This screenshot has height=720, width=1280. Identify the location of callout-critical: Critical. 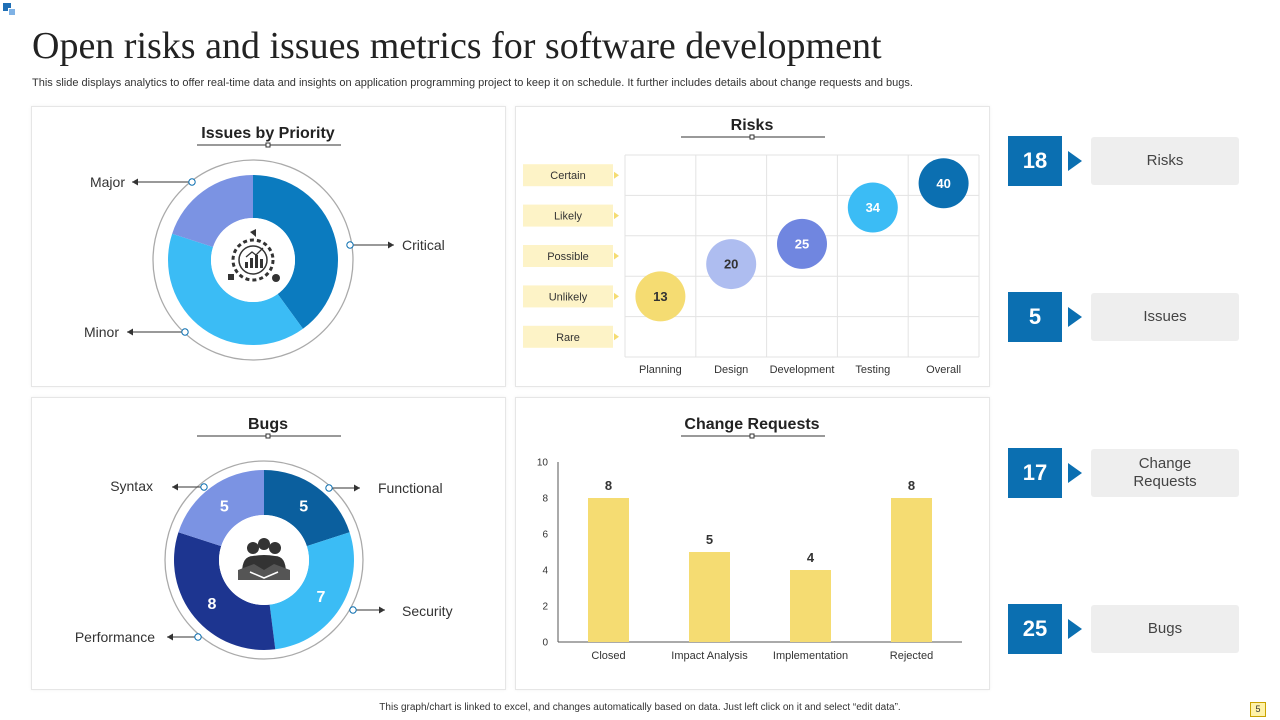
(395, 245).